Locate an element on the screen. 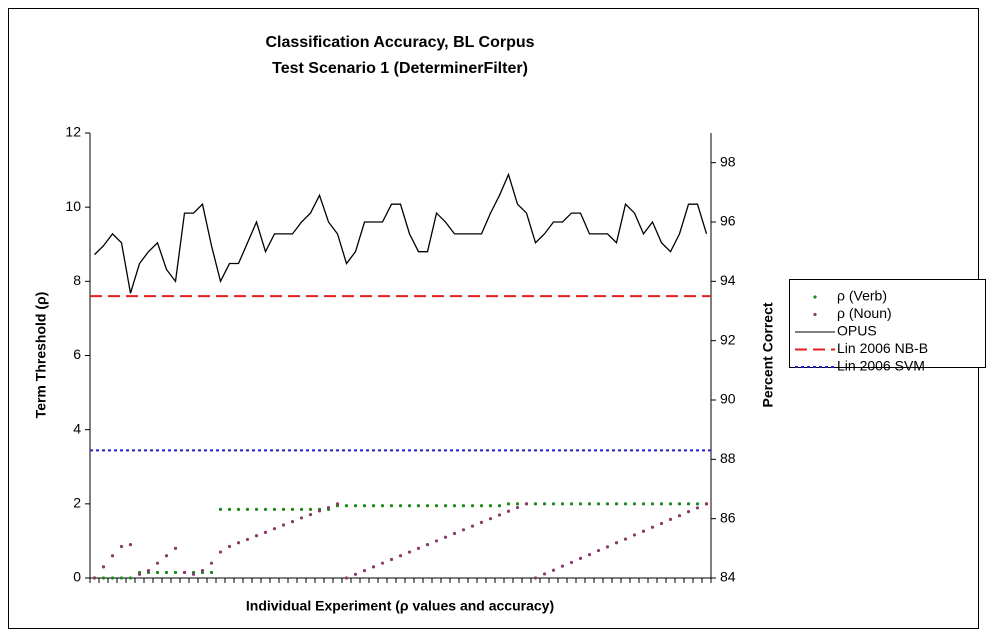  legend-symbol is located at coordinates (815, 314).